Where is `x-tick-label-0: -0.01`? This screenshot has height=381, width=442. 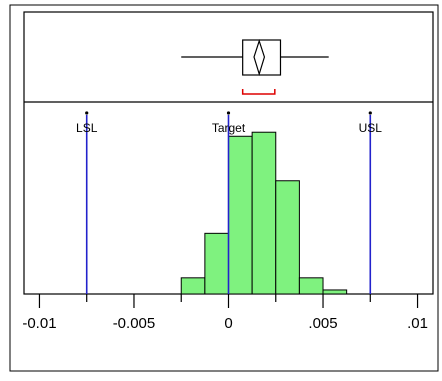
x-tick-label-0: -0.01 is located at coordinates (39, 323).